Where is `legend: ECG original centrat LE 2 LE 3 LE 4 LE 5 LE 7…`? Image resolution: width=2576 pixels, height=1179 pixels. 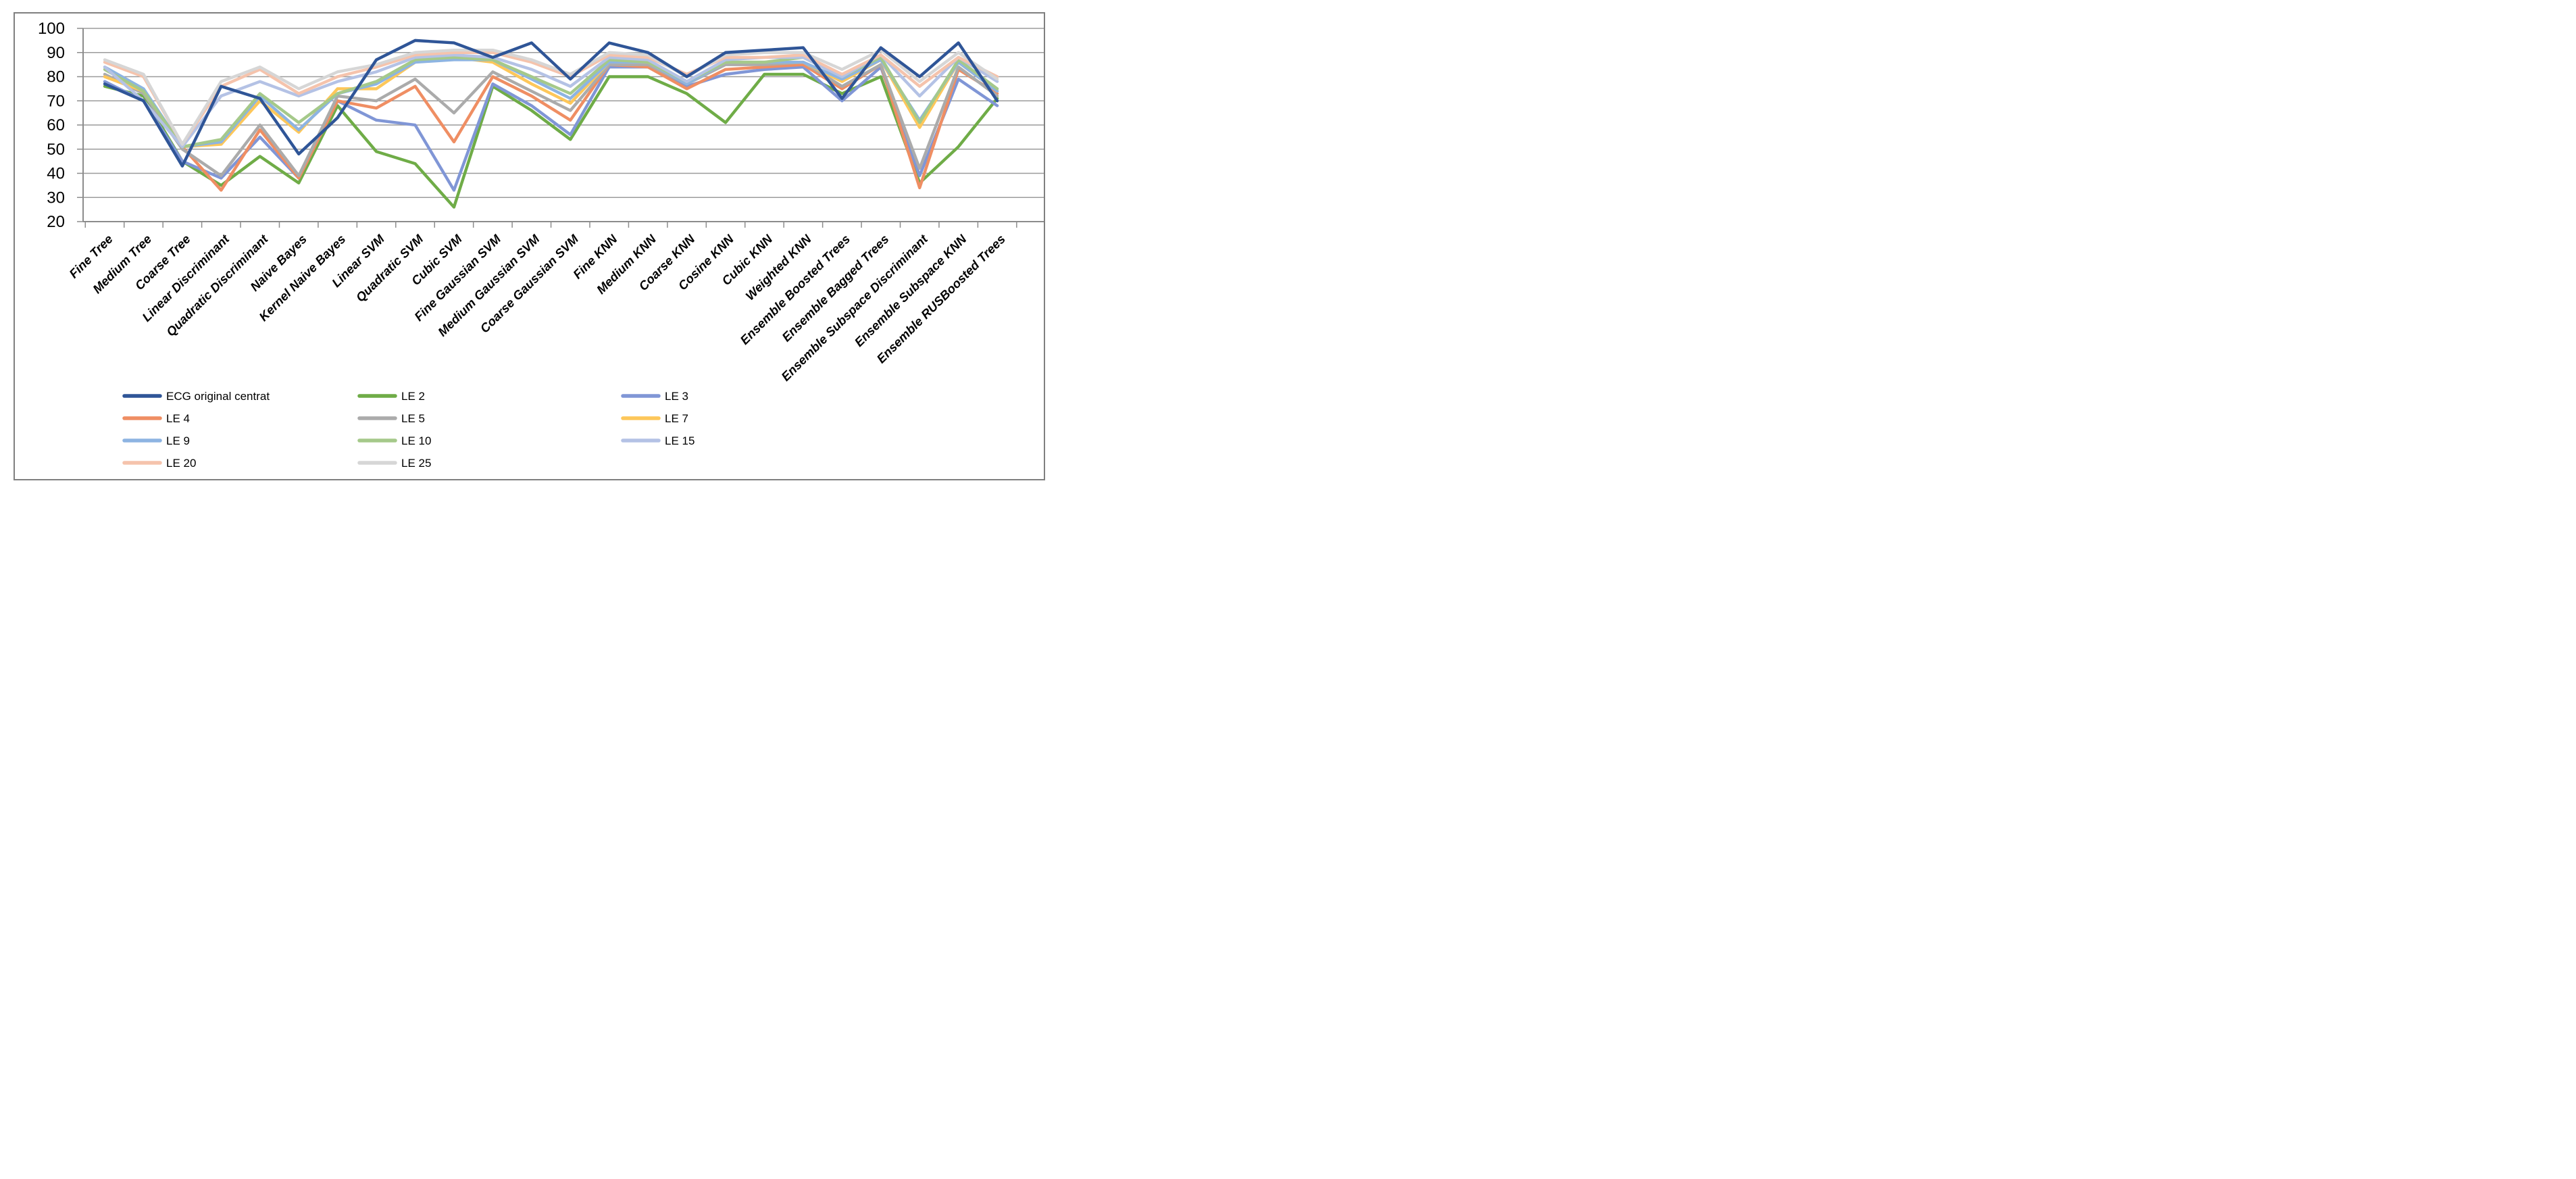 legend: ECG original centrat LE 2 LE 3 LE 4 LE 5 LE 7… is located at coordinates (408, 430).